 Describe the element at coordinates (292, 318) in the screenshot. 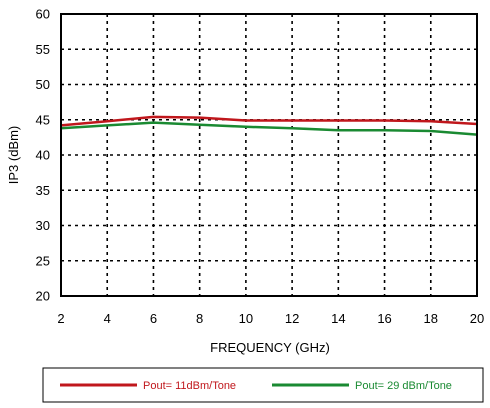

I see `x-tick-label: 12` at that location.